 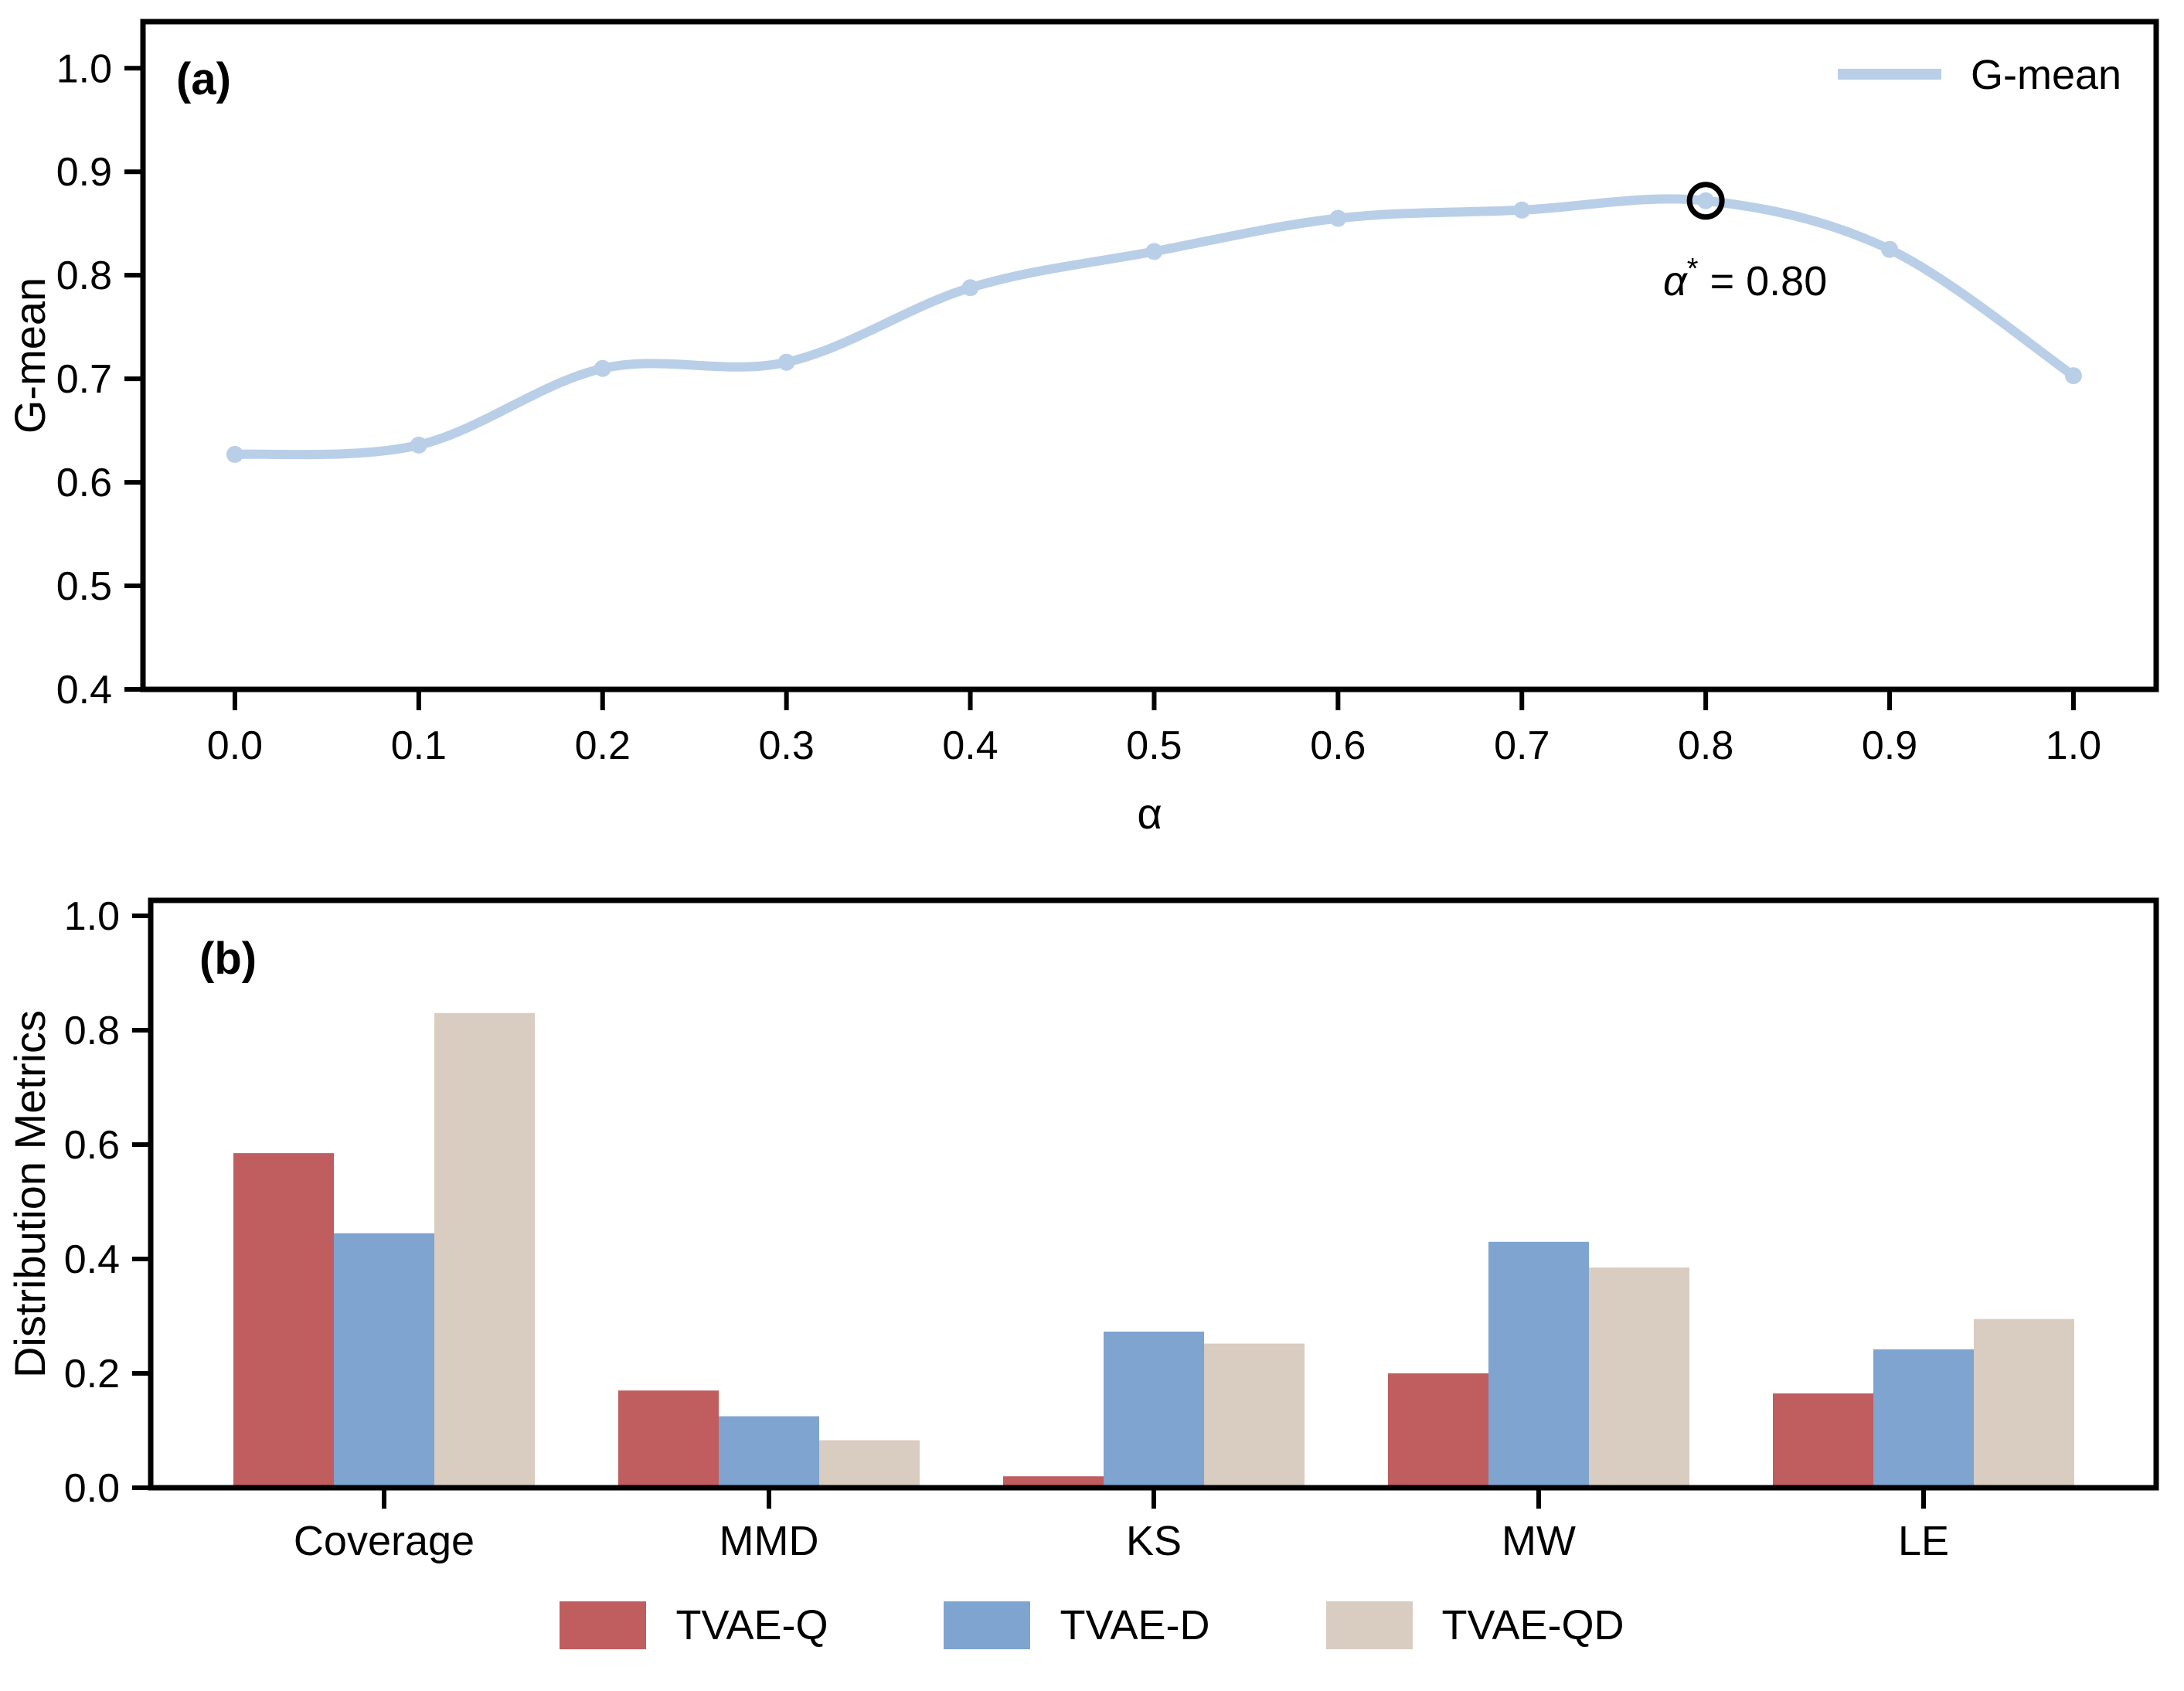 I want to click on category-label-coverage: Coverage, so click(x=385, y=1541).